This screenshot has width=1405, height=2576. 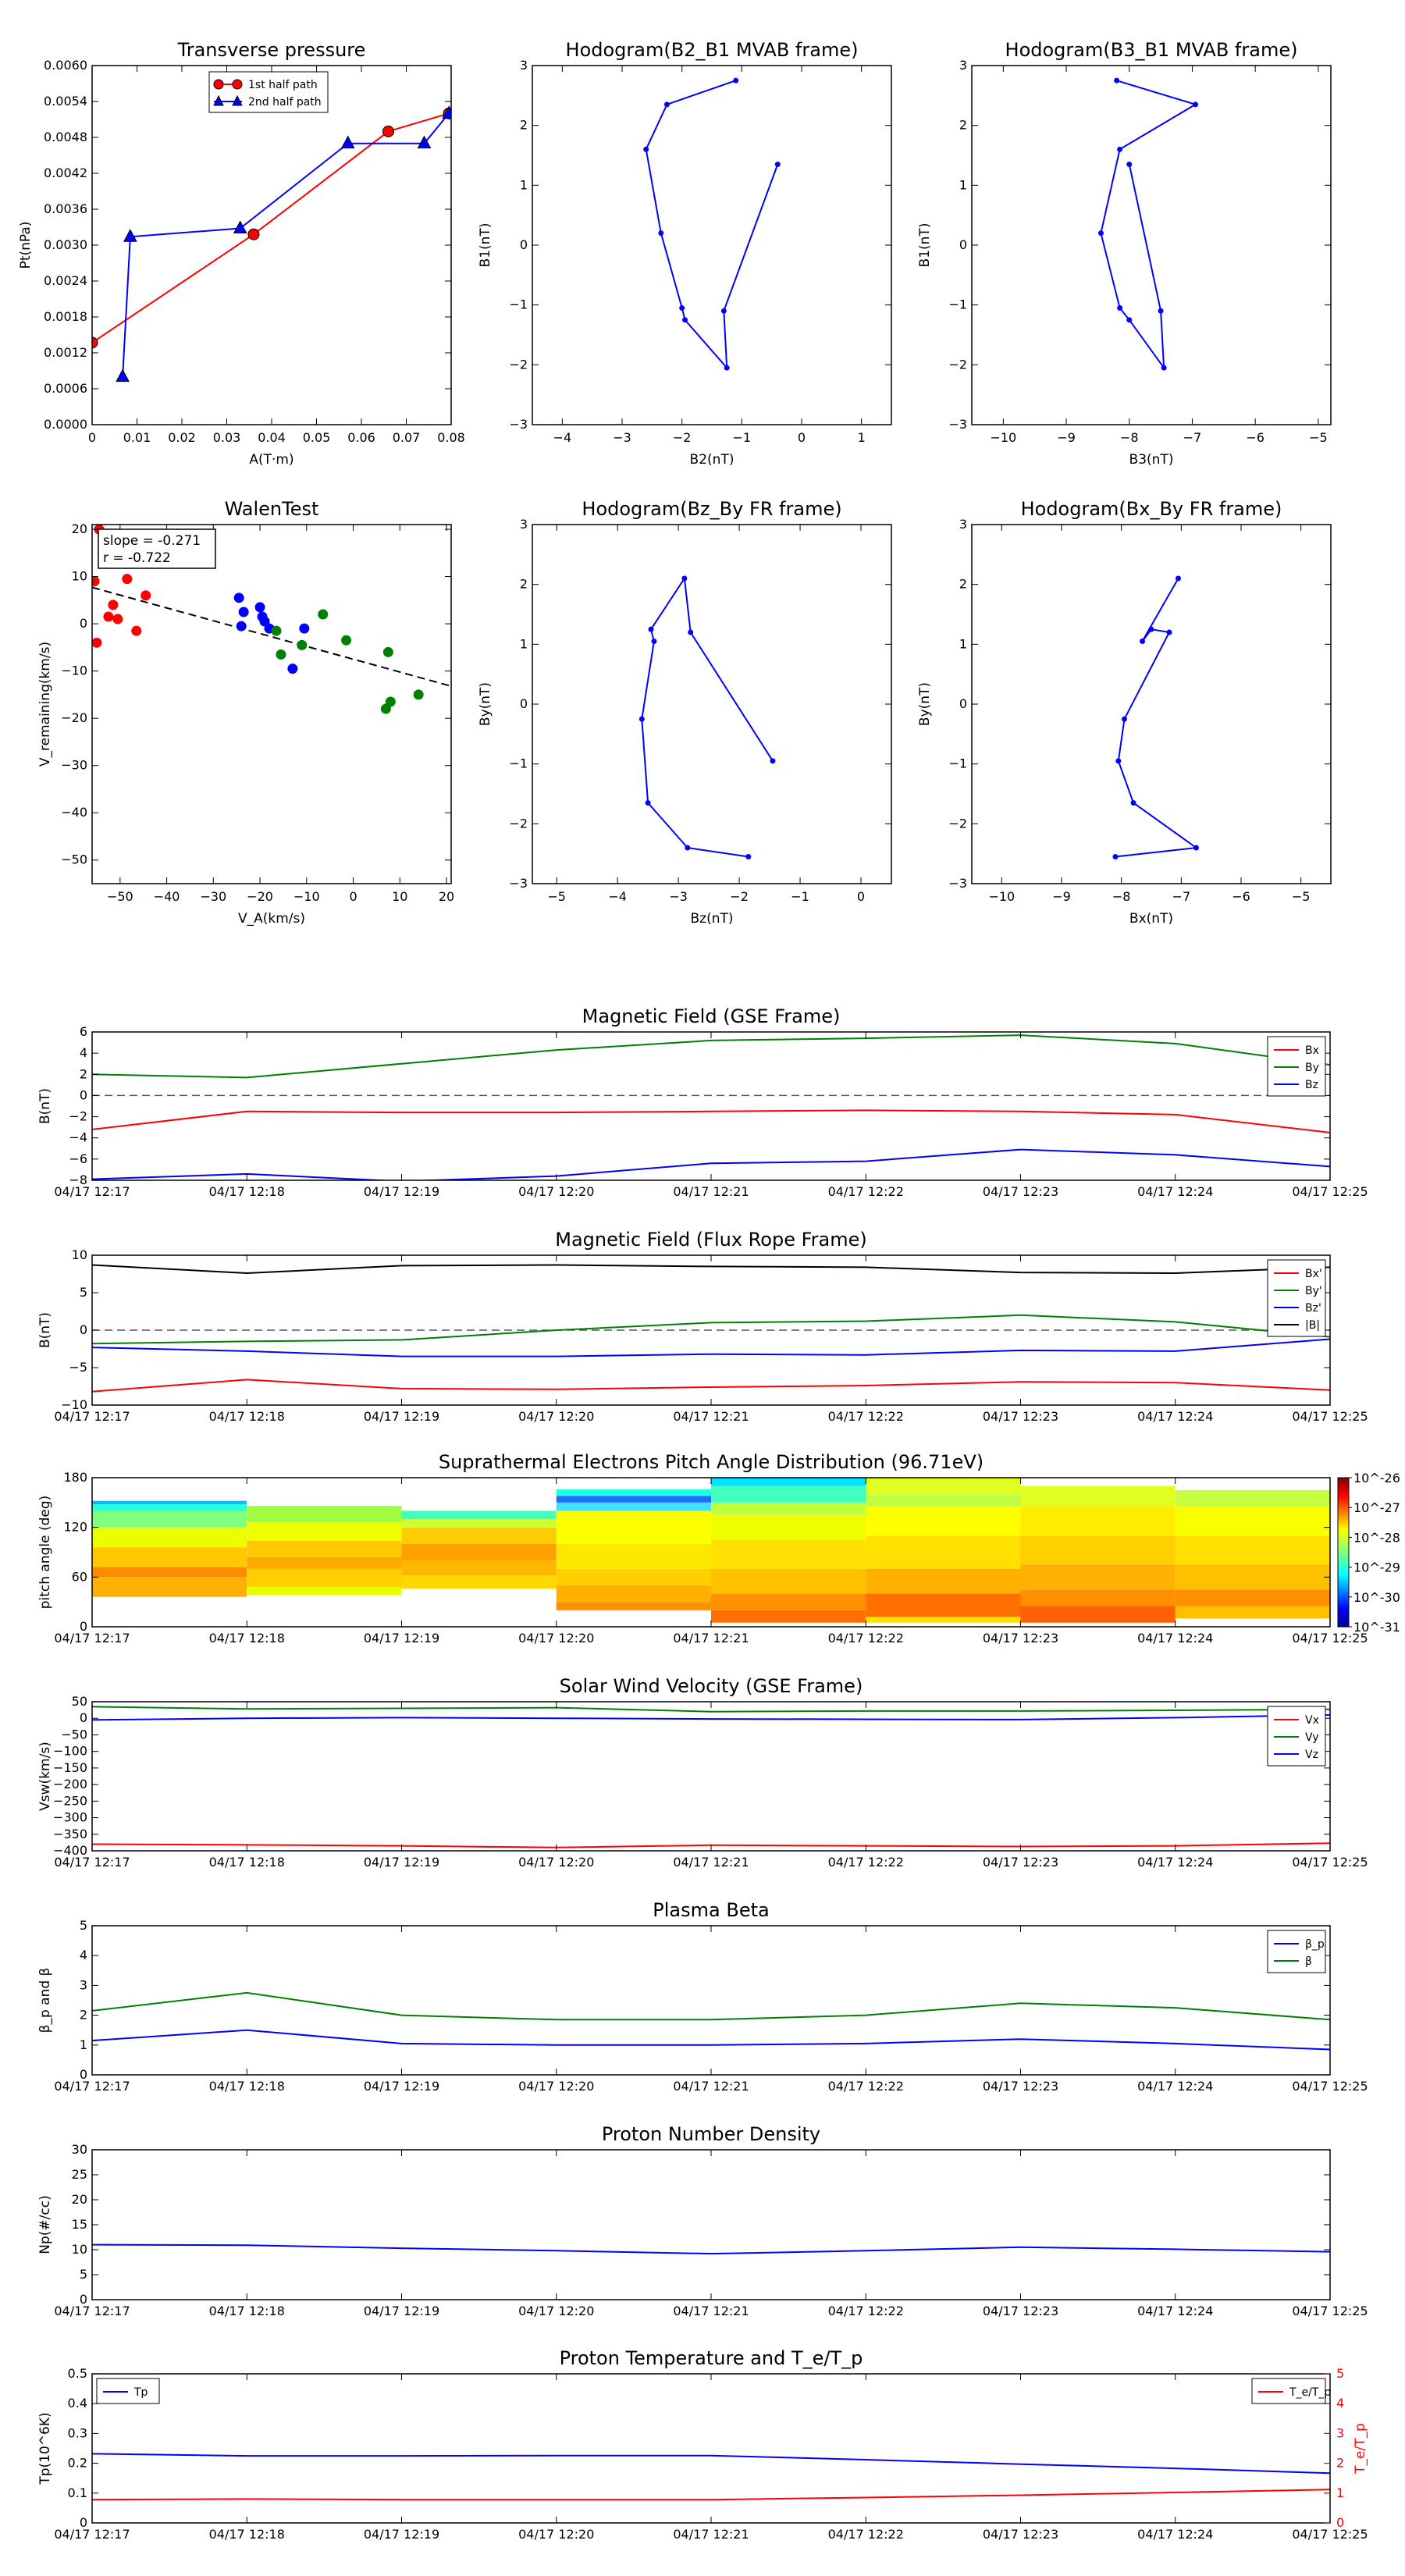 I want to click on colorbar-label: 10^-28, so click(x=1376, y=1537).